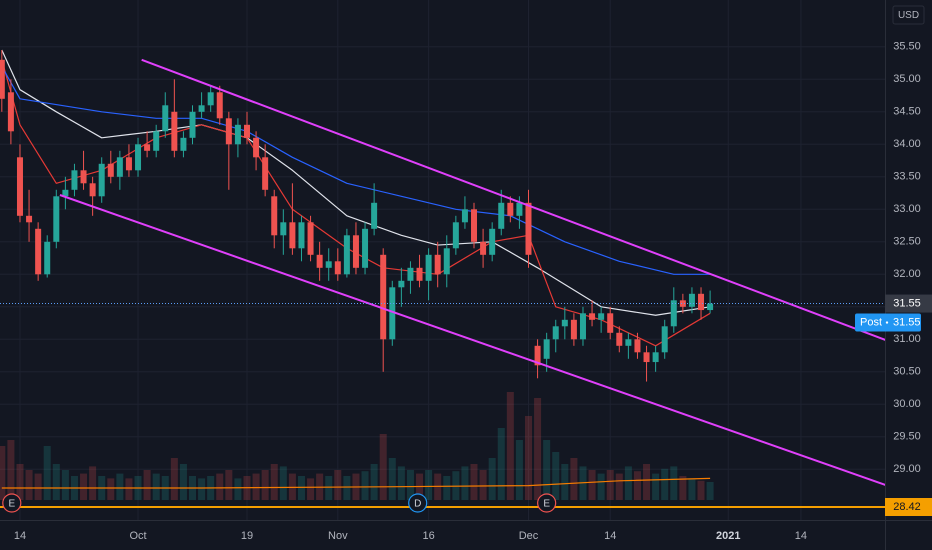 This screenshot has height=550, width=932. What do you see at coordinates (907, 322) in the screenshot?
I see `post-value: 31.55` at bounding box center [907, 322].